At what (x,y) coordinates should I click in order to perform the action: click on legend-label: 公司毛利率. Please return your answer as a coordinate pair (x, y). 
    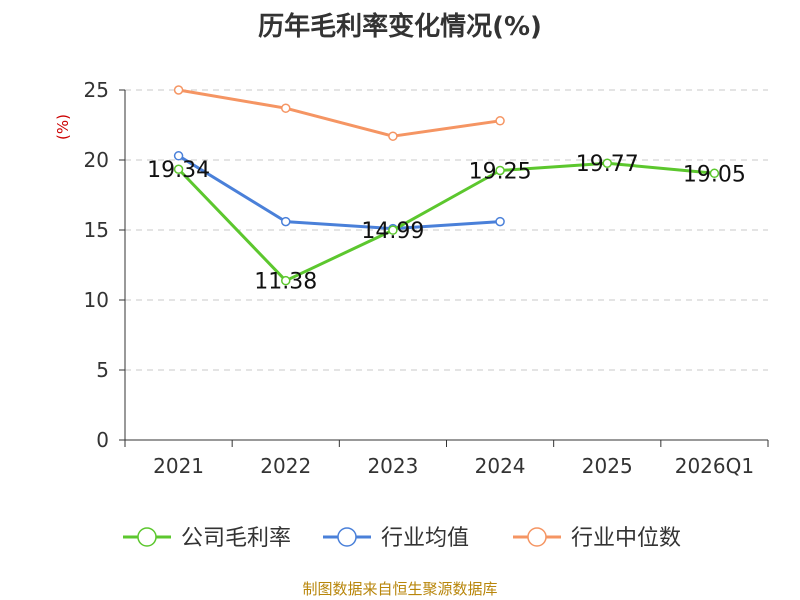
    Looking at the image, I should click on (236, 538).